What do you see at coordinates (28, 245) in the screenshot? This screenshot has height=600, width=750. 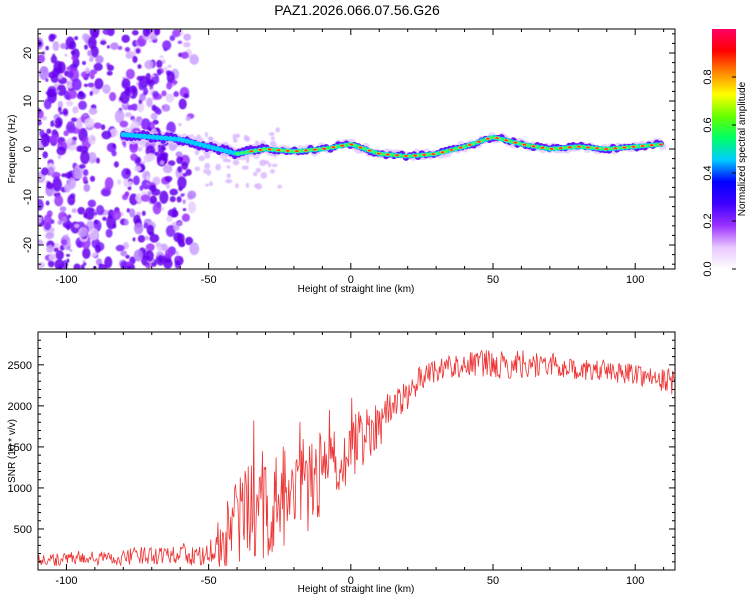 I see `spec-y-tick-label: -20` at bounding box center [28, 245].